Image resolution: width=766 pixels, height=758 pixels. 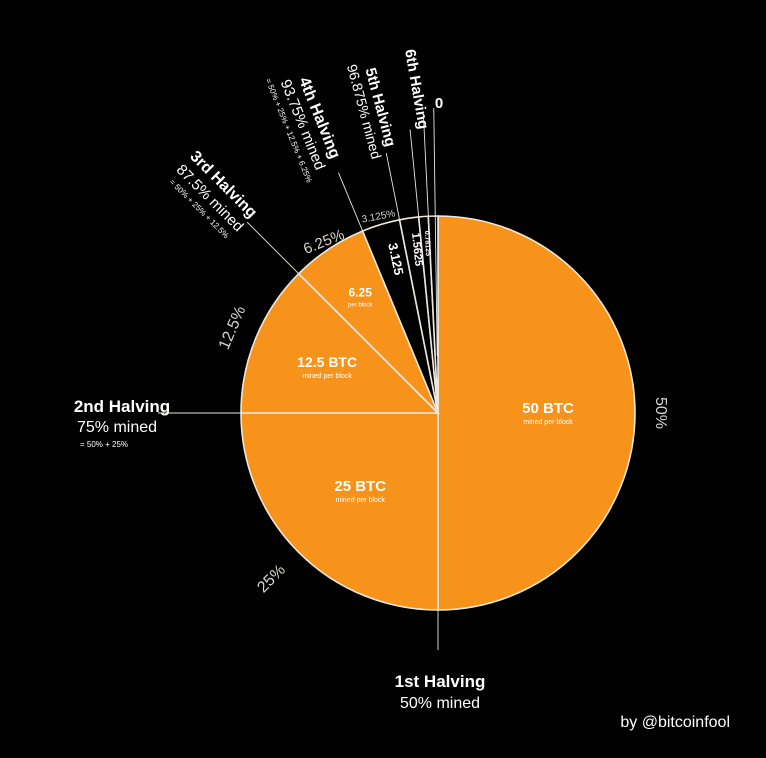 I want to click on slice-label-group-3: 12.5 BTC mined per block, so click(x=327, y=367).